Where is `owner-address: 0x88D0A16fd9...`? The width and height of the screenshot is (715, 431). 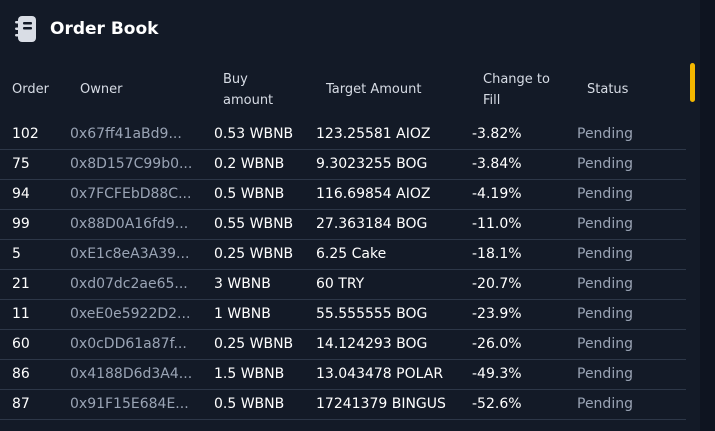 owner-address: 0x88D0A16fd9... is located at coordinates (129, 224).